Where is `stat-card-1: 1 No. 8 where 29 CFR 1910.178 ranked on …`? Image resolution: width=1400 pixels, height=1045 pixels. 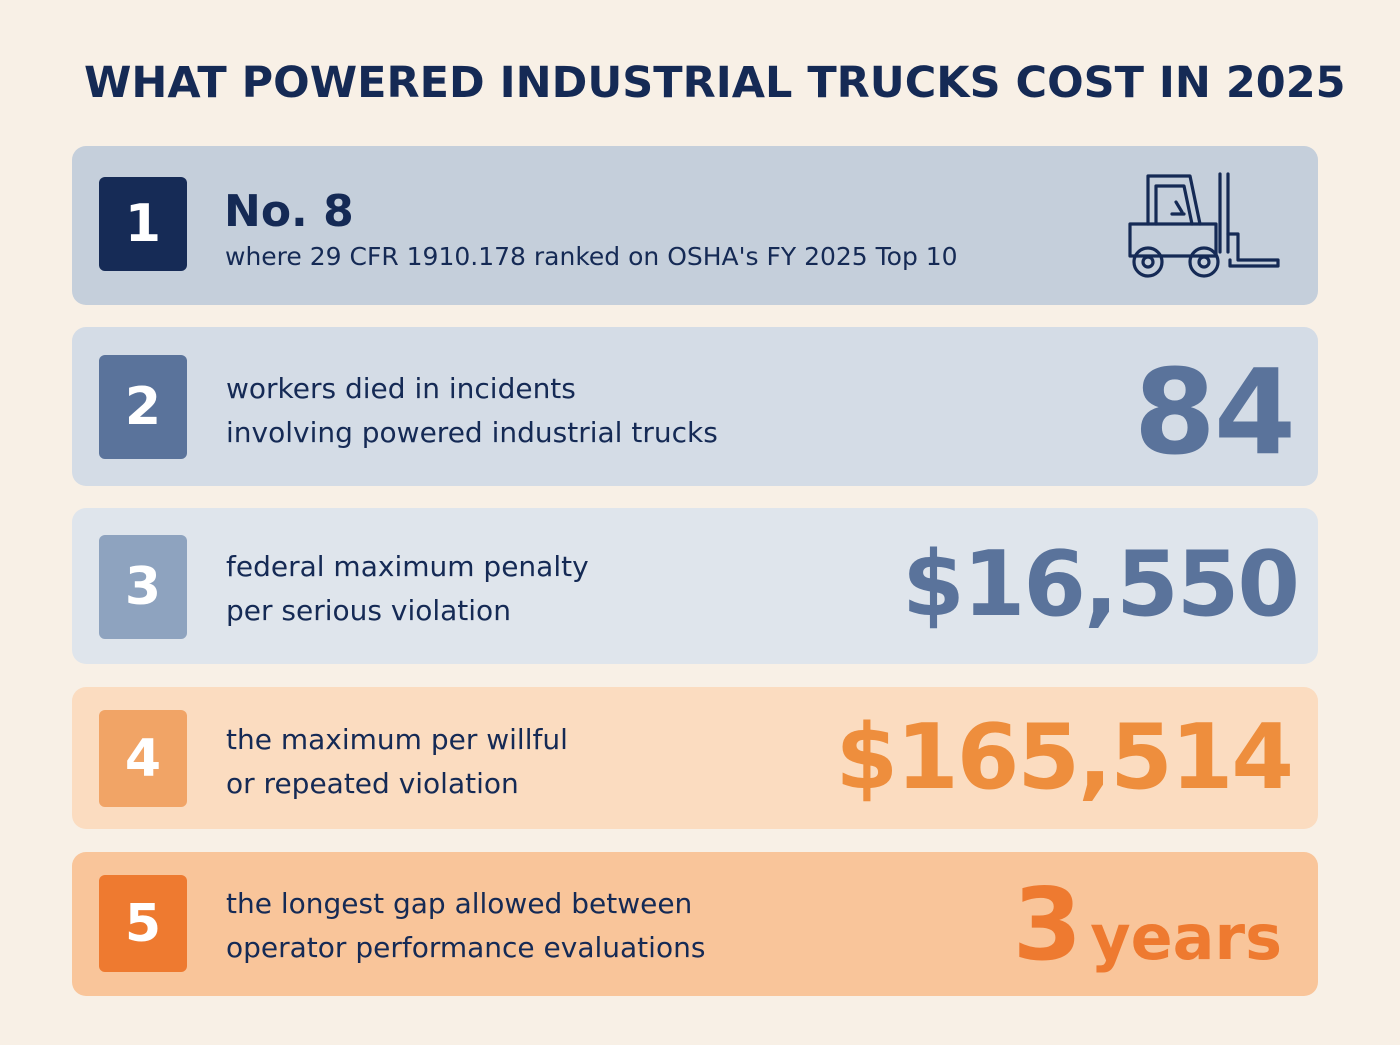 stat-card-1: 1 No. 8 where 29 CFR 1910.178 ranked on … is located at coordinates (695, 225).